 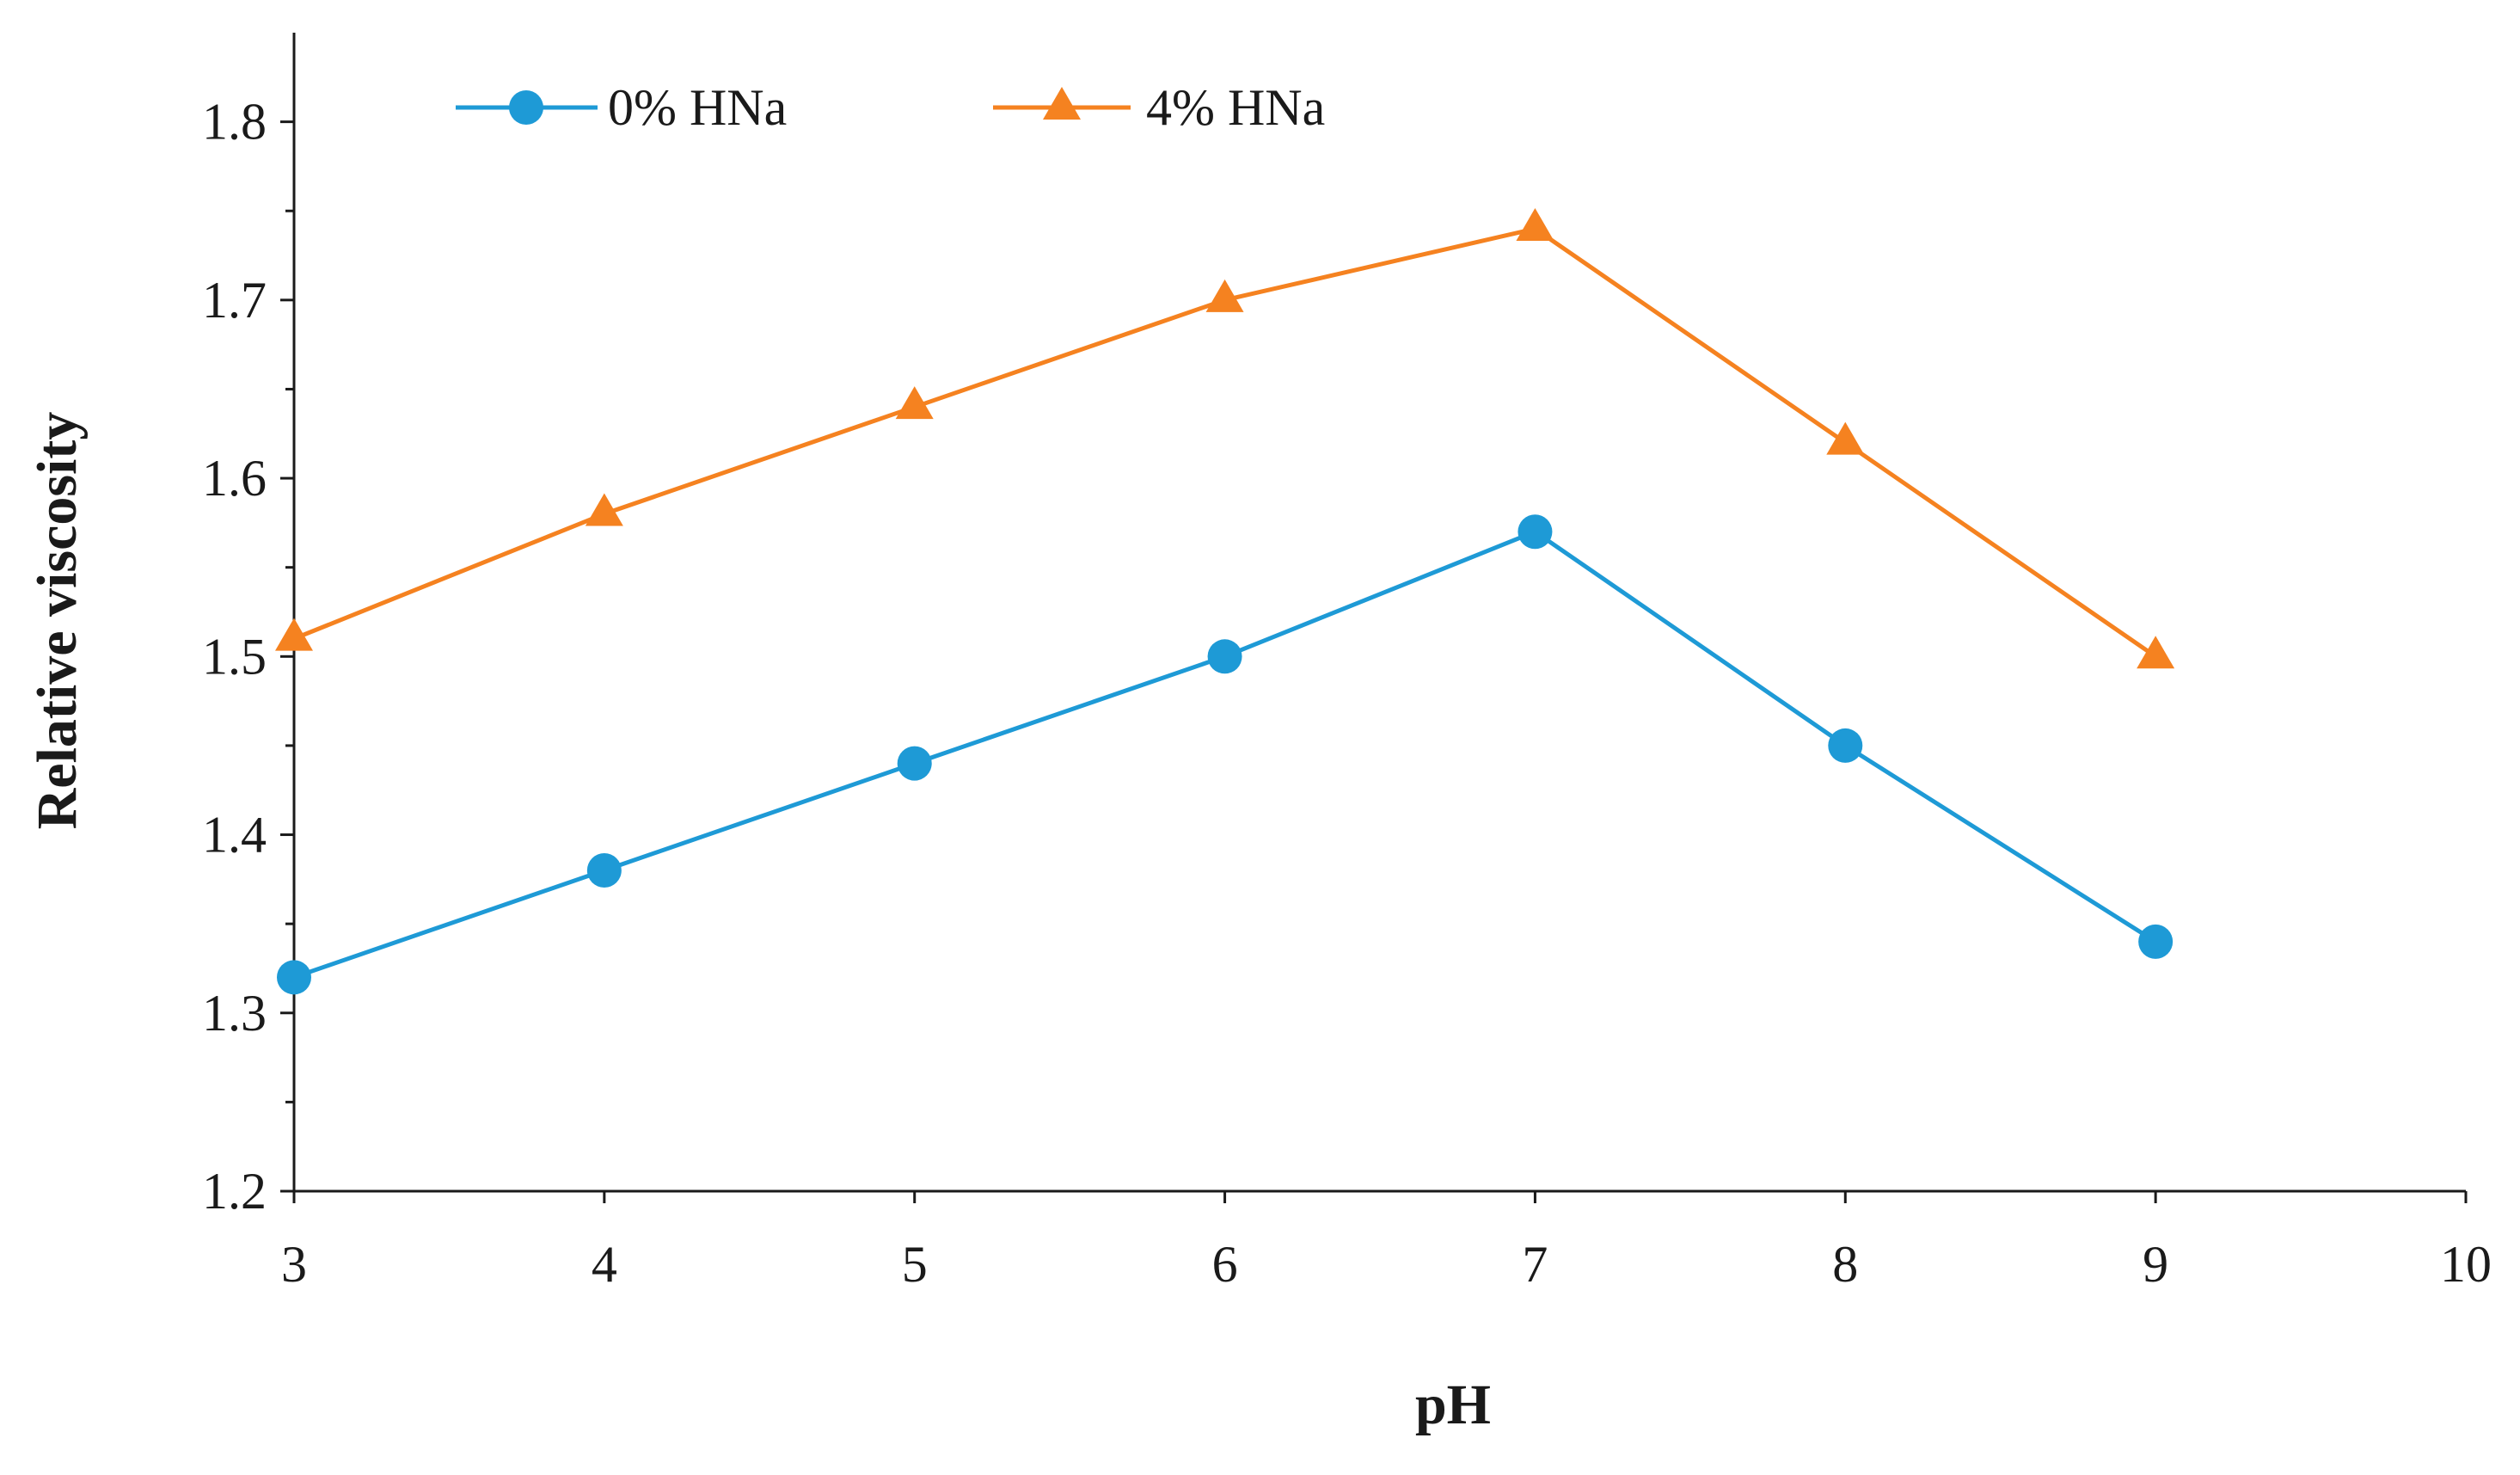 I want to click on legend-marker-triangle, so click(x=1062, y=104).